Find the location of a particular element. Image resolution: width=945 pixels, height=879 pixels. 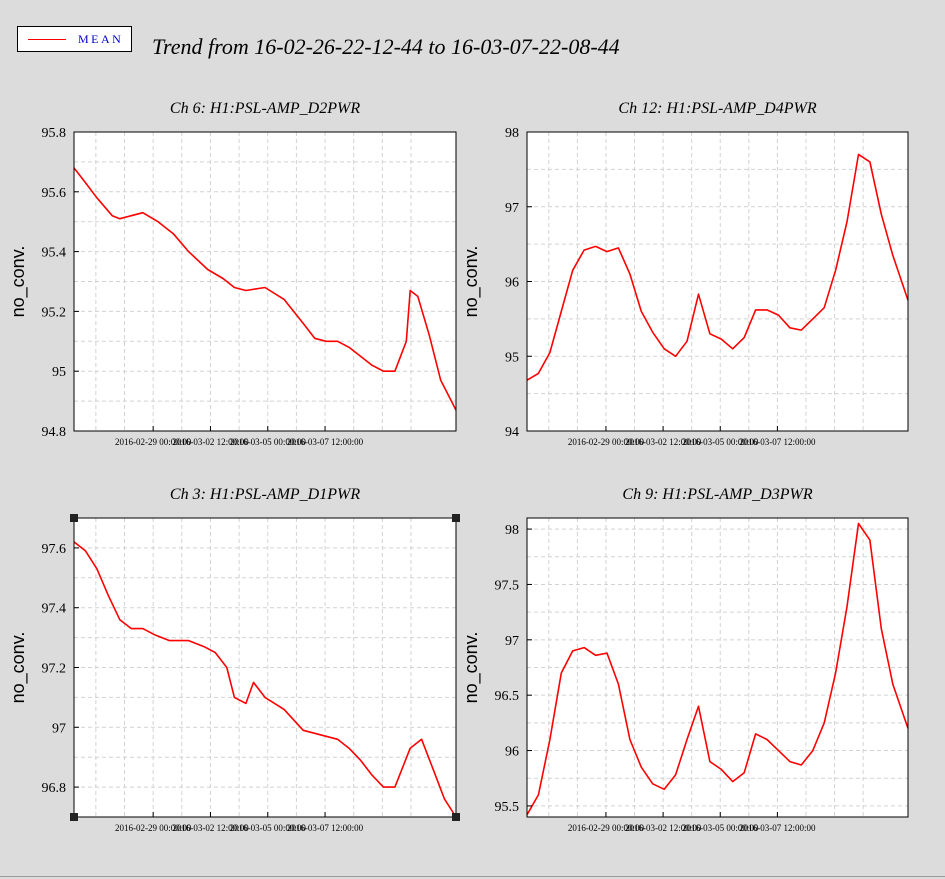

bottom-divider is located at coordinates (472, 876).